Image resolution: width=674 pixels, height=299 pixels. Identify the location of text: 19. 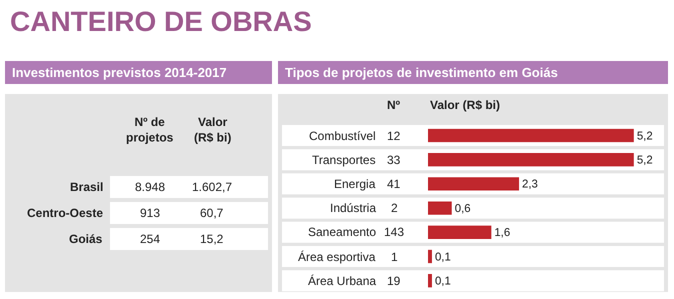
(394, 281).